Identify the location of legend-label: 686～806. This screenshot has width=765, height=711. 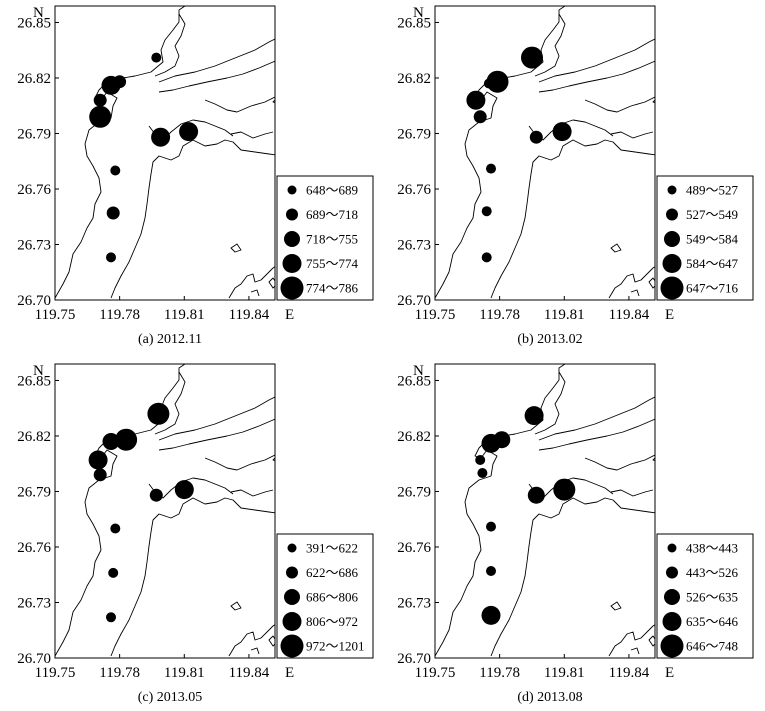
(332, 597).